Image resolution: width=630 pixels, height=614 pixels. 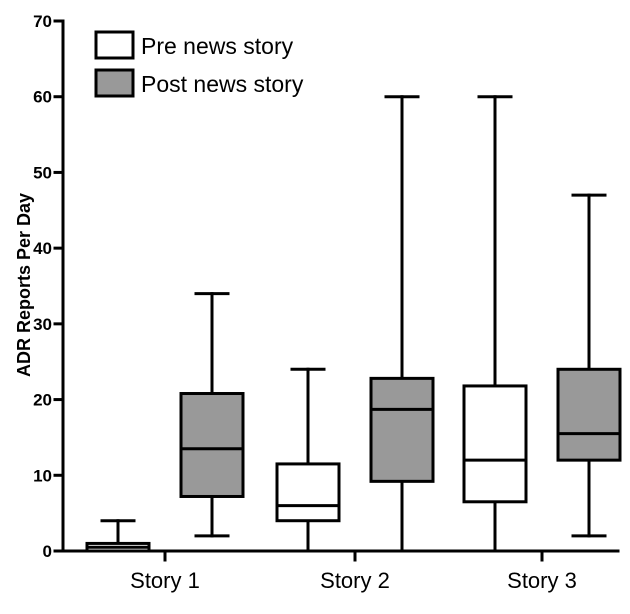 I want to click on legend-item-post: Post news story, so click(x=199, y=83).